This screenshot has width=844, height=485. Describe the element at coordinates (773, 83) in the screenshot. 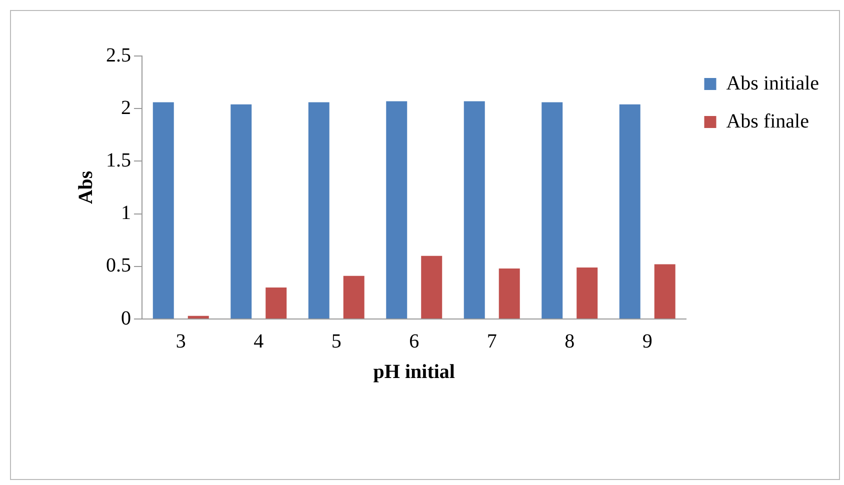

I see `legend-label: Abs initiale` at that location.